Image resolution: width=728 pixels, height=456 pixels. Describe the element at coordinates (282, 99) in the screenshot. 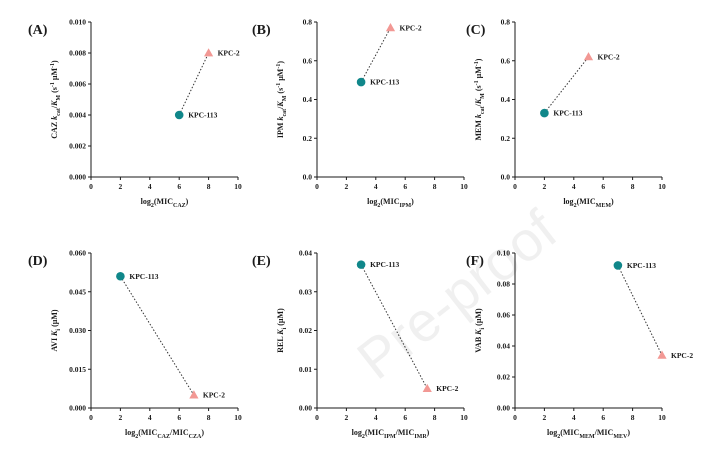

I see `y-axis-title: IPM kcat/KM (s-1 µM-1)` at that location.